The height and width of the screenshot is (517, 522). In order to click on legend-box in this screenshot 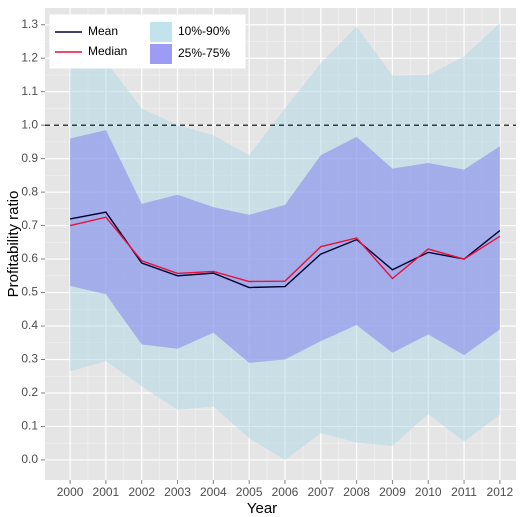, I will do `click(147, 41)`.